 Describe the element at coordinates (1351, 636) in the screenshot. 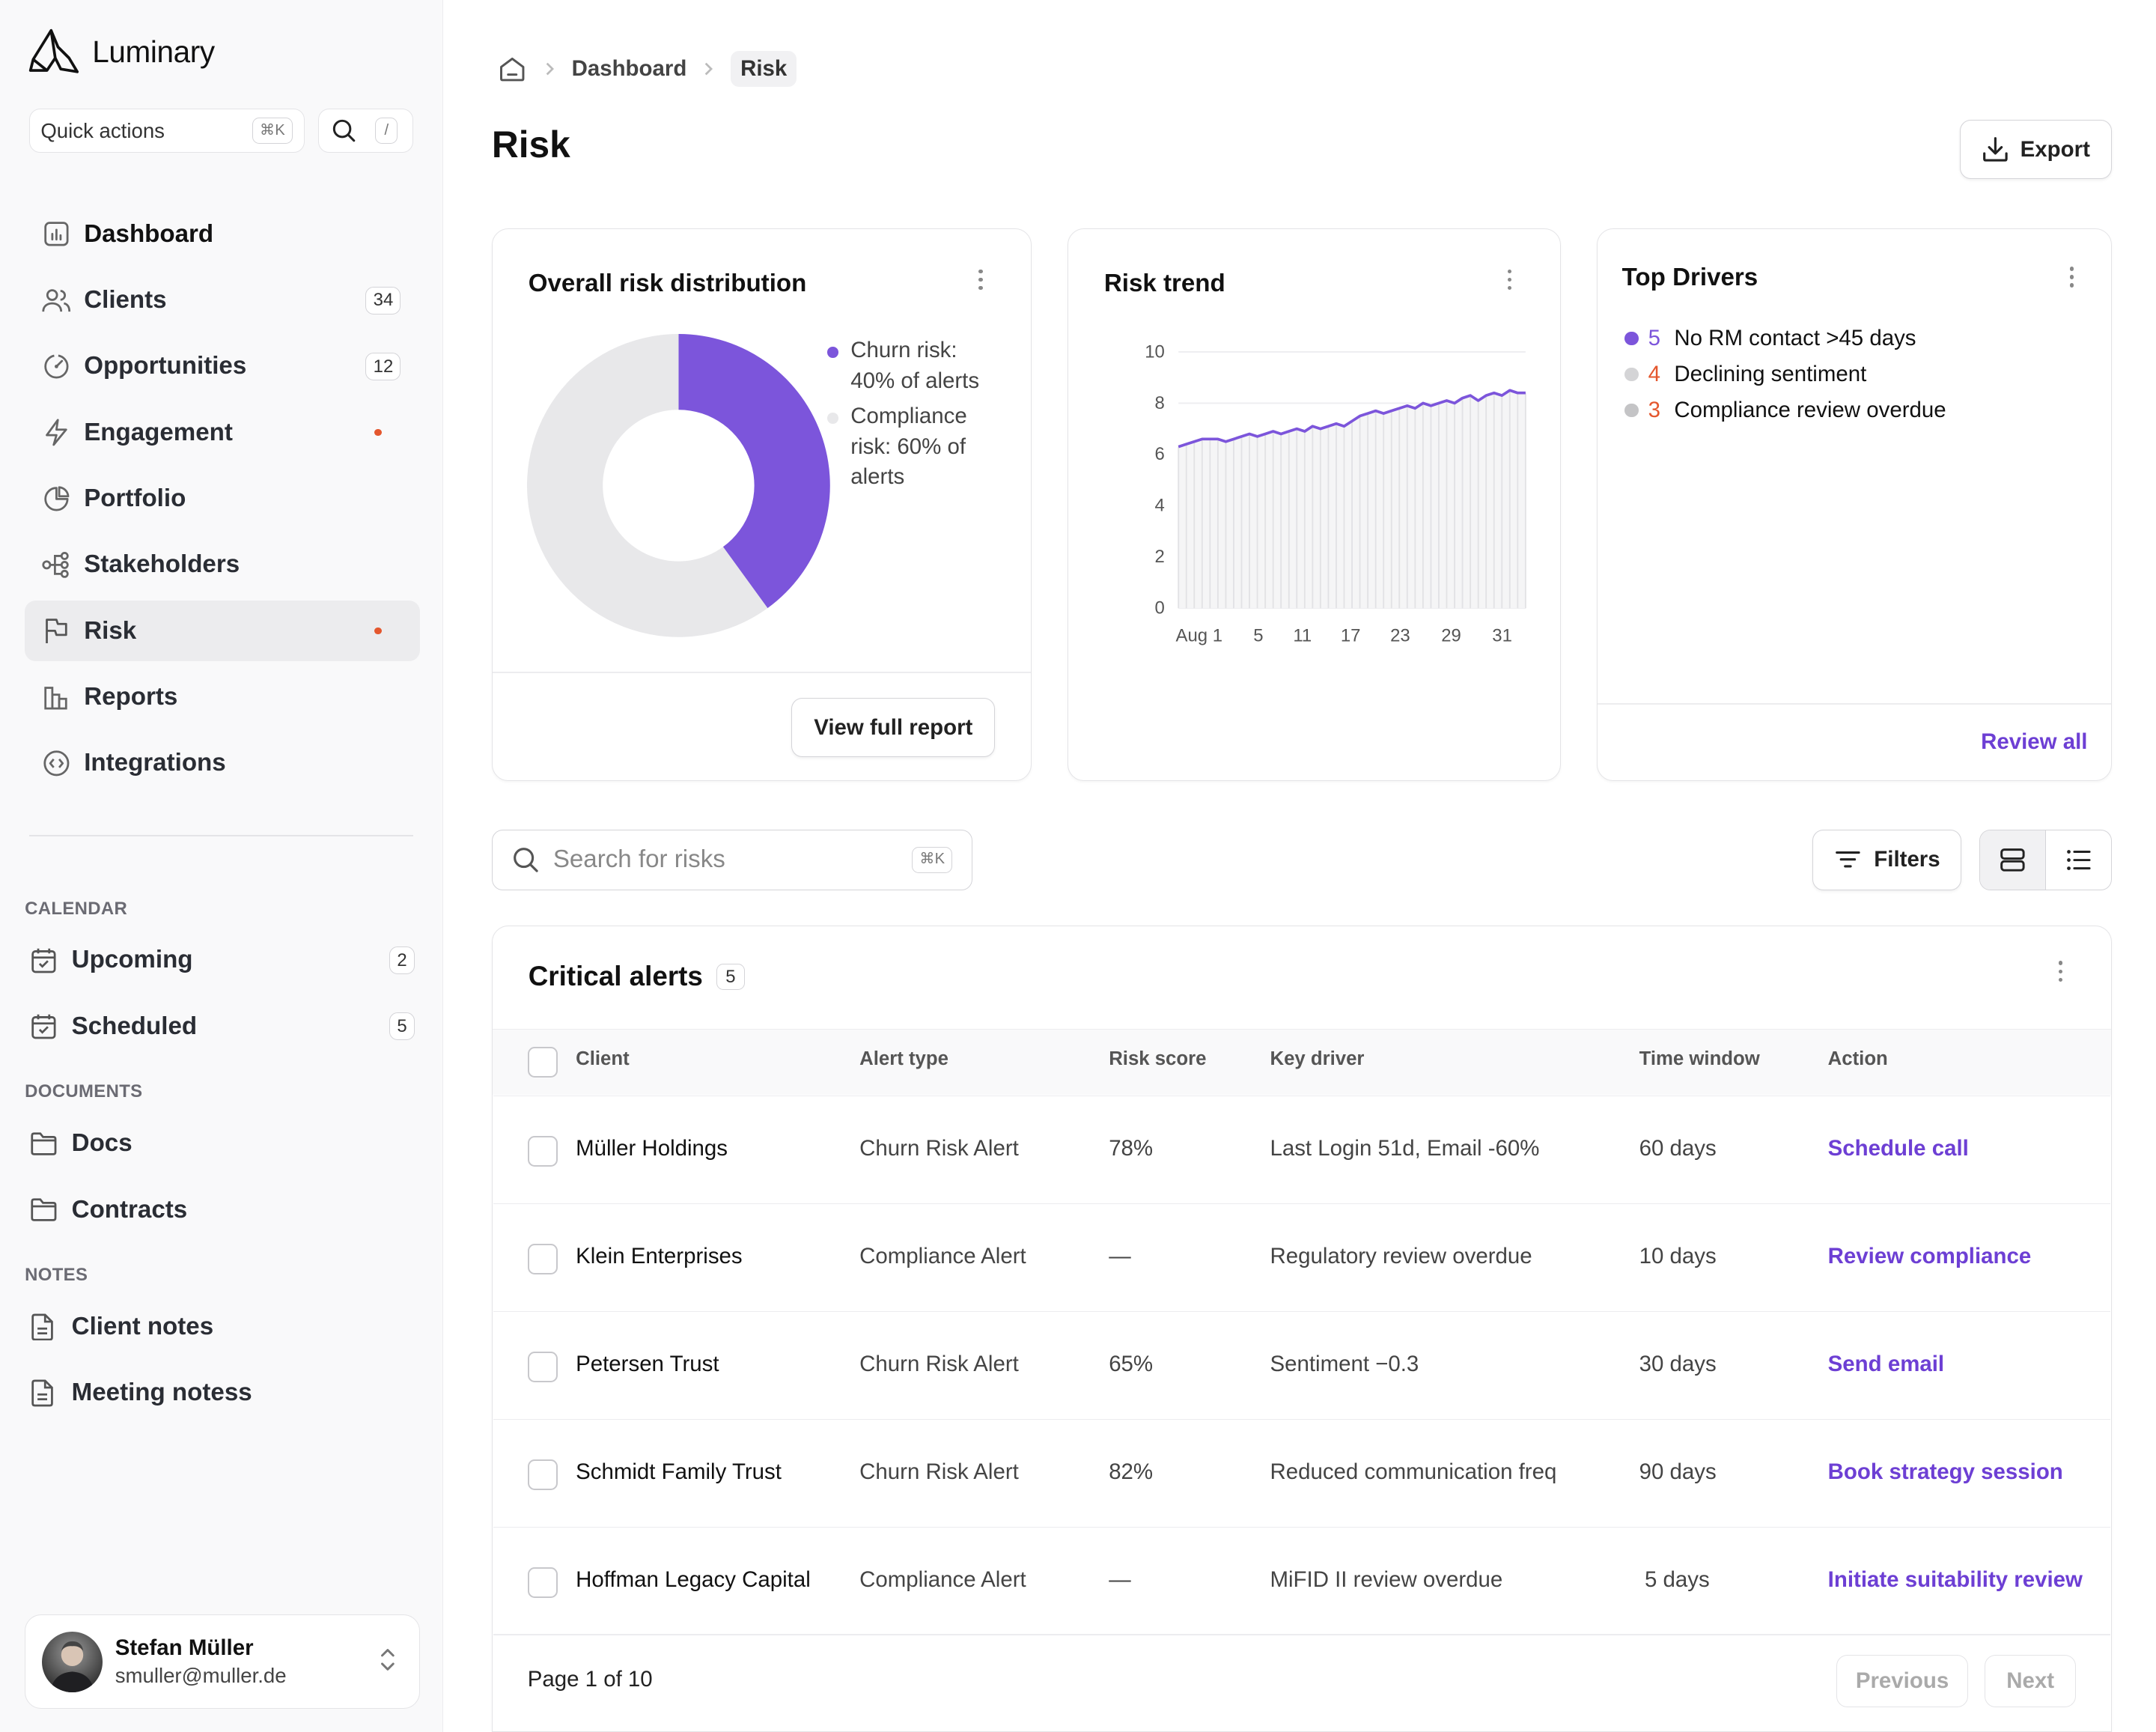

I see `x-tick-label: 17` at that location.